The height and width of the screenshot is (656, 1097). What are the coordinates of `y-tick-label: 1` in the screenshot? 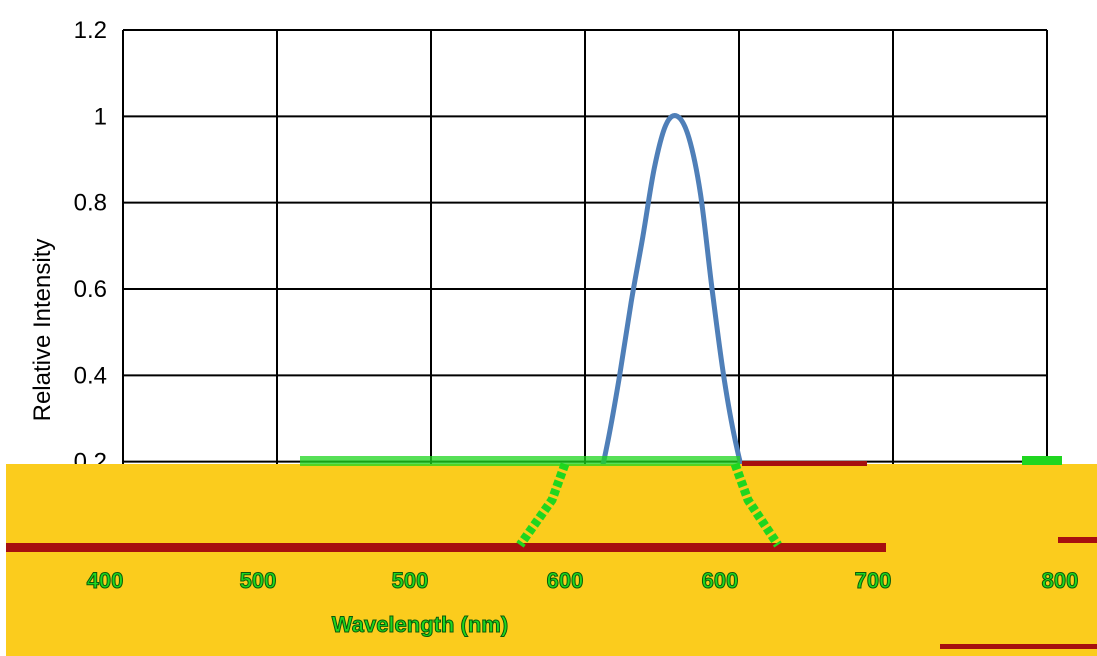 It's located at (100, 116).